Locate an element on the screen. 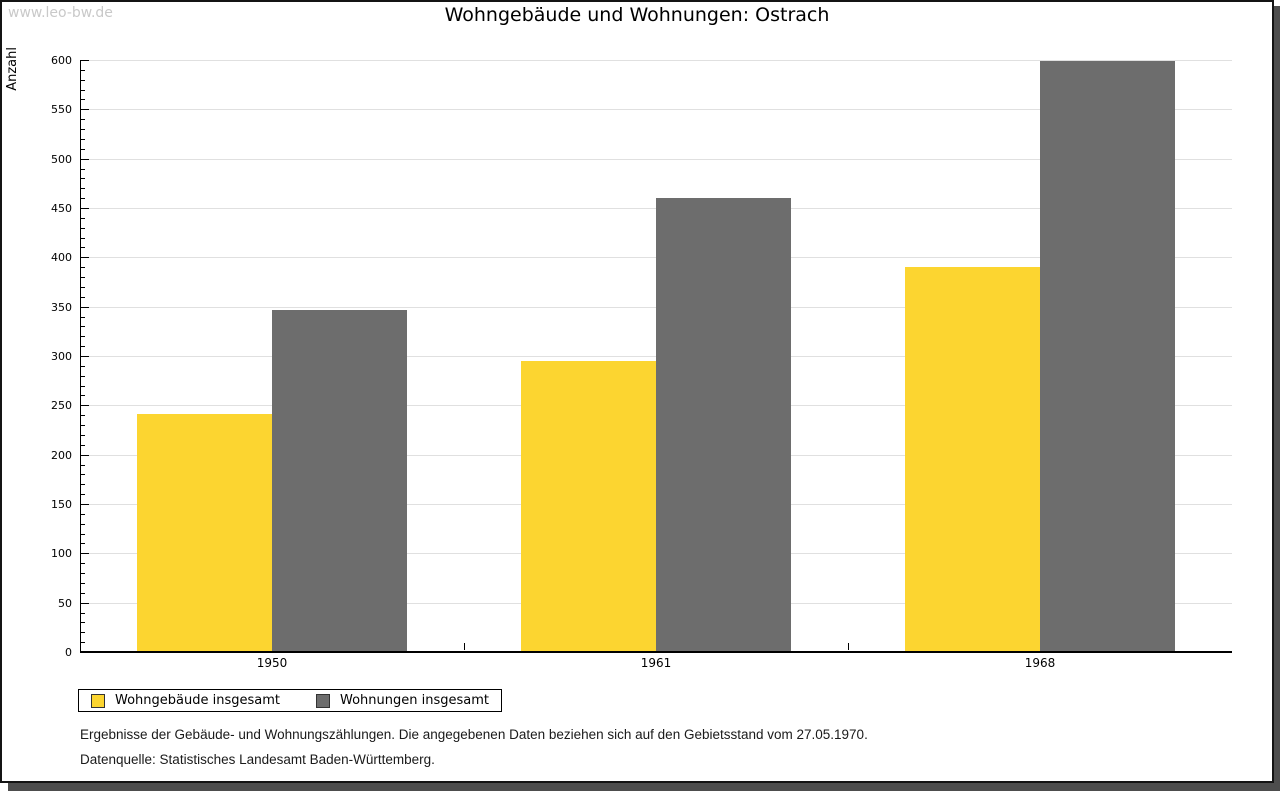  watermark: www.leo-bw.de is located at coordinates (60, 13).